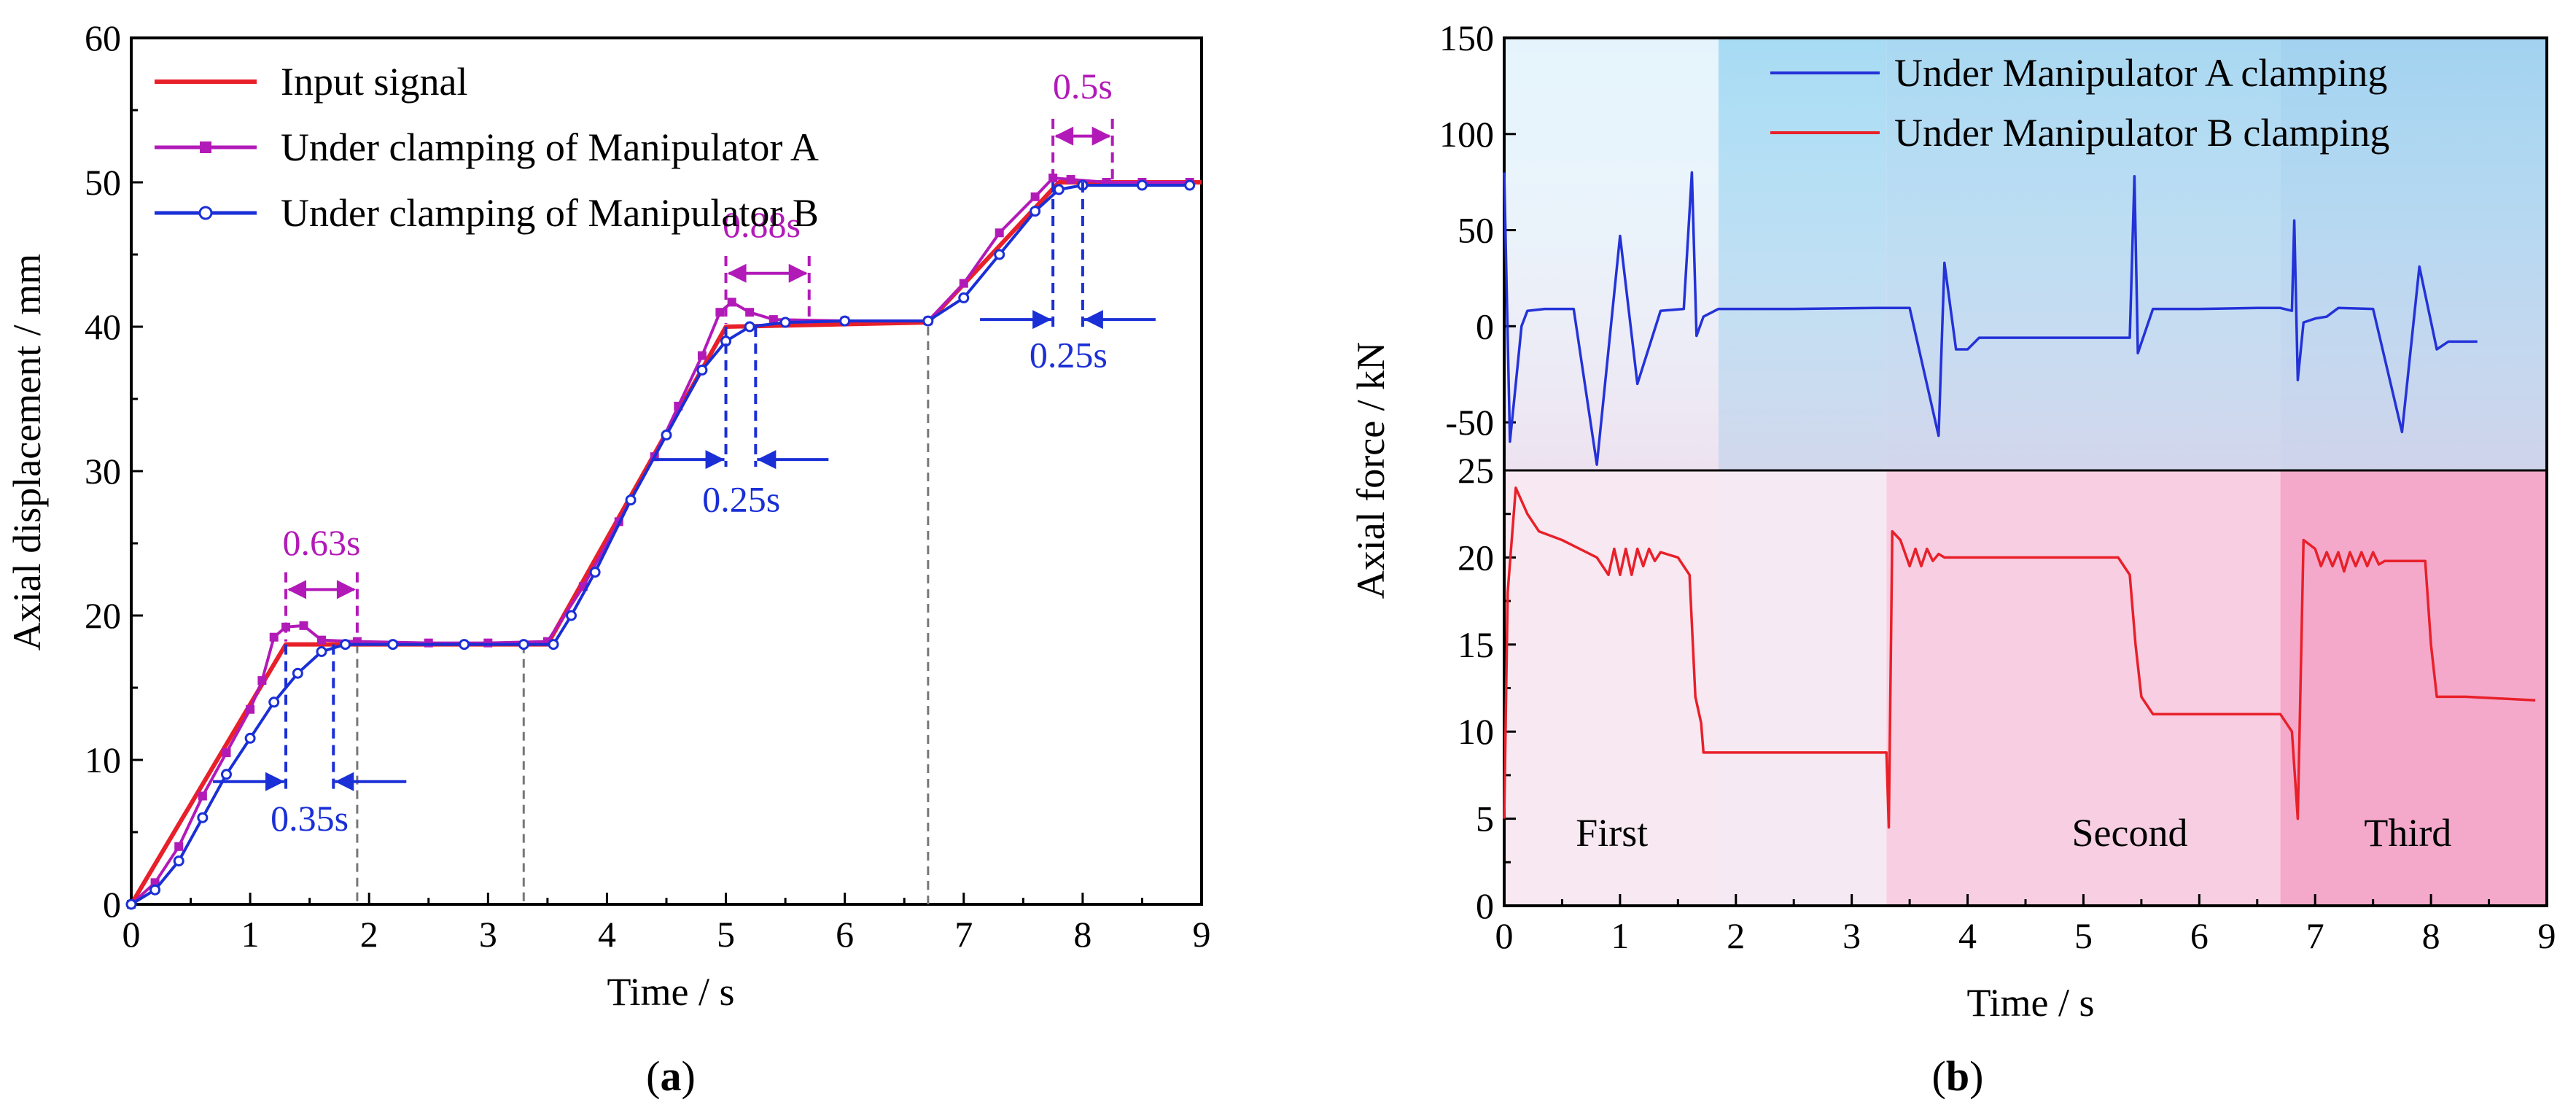 This screenshot has width=2576, height=1118. Describe the element at coordinates (103, 759) in the screenshot. I see `y-tick-label: 10` at that location.